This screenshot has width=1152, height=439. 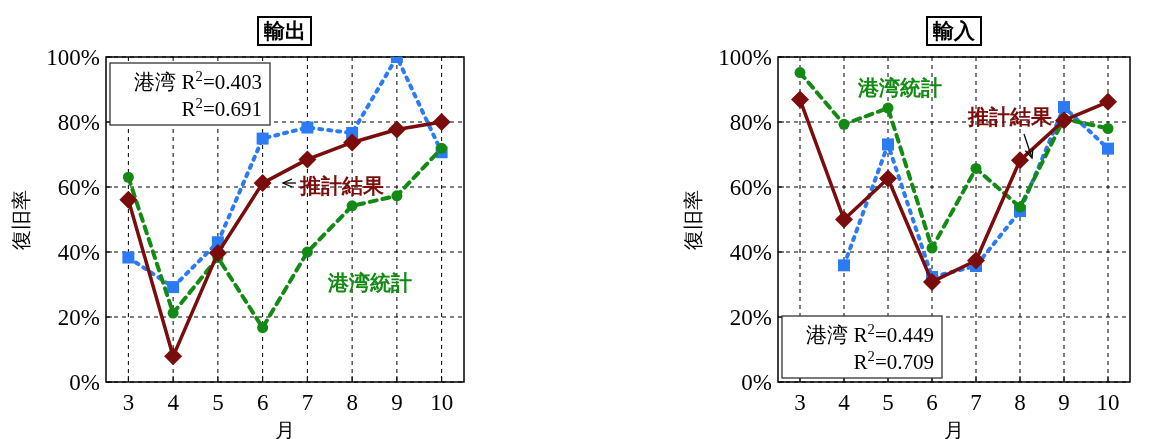 What do you see at coordinates (284, 31) in the screenshot?
I see `chart-title: 輸出` at bounding box center [284, 31].